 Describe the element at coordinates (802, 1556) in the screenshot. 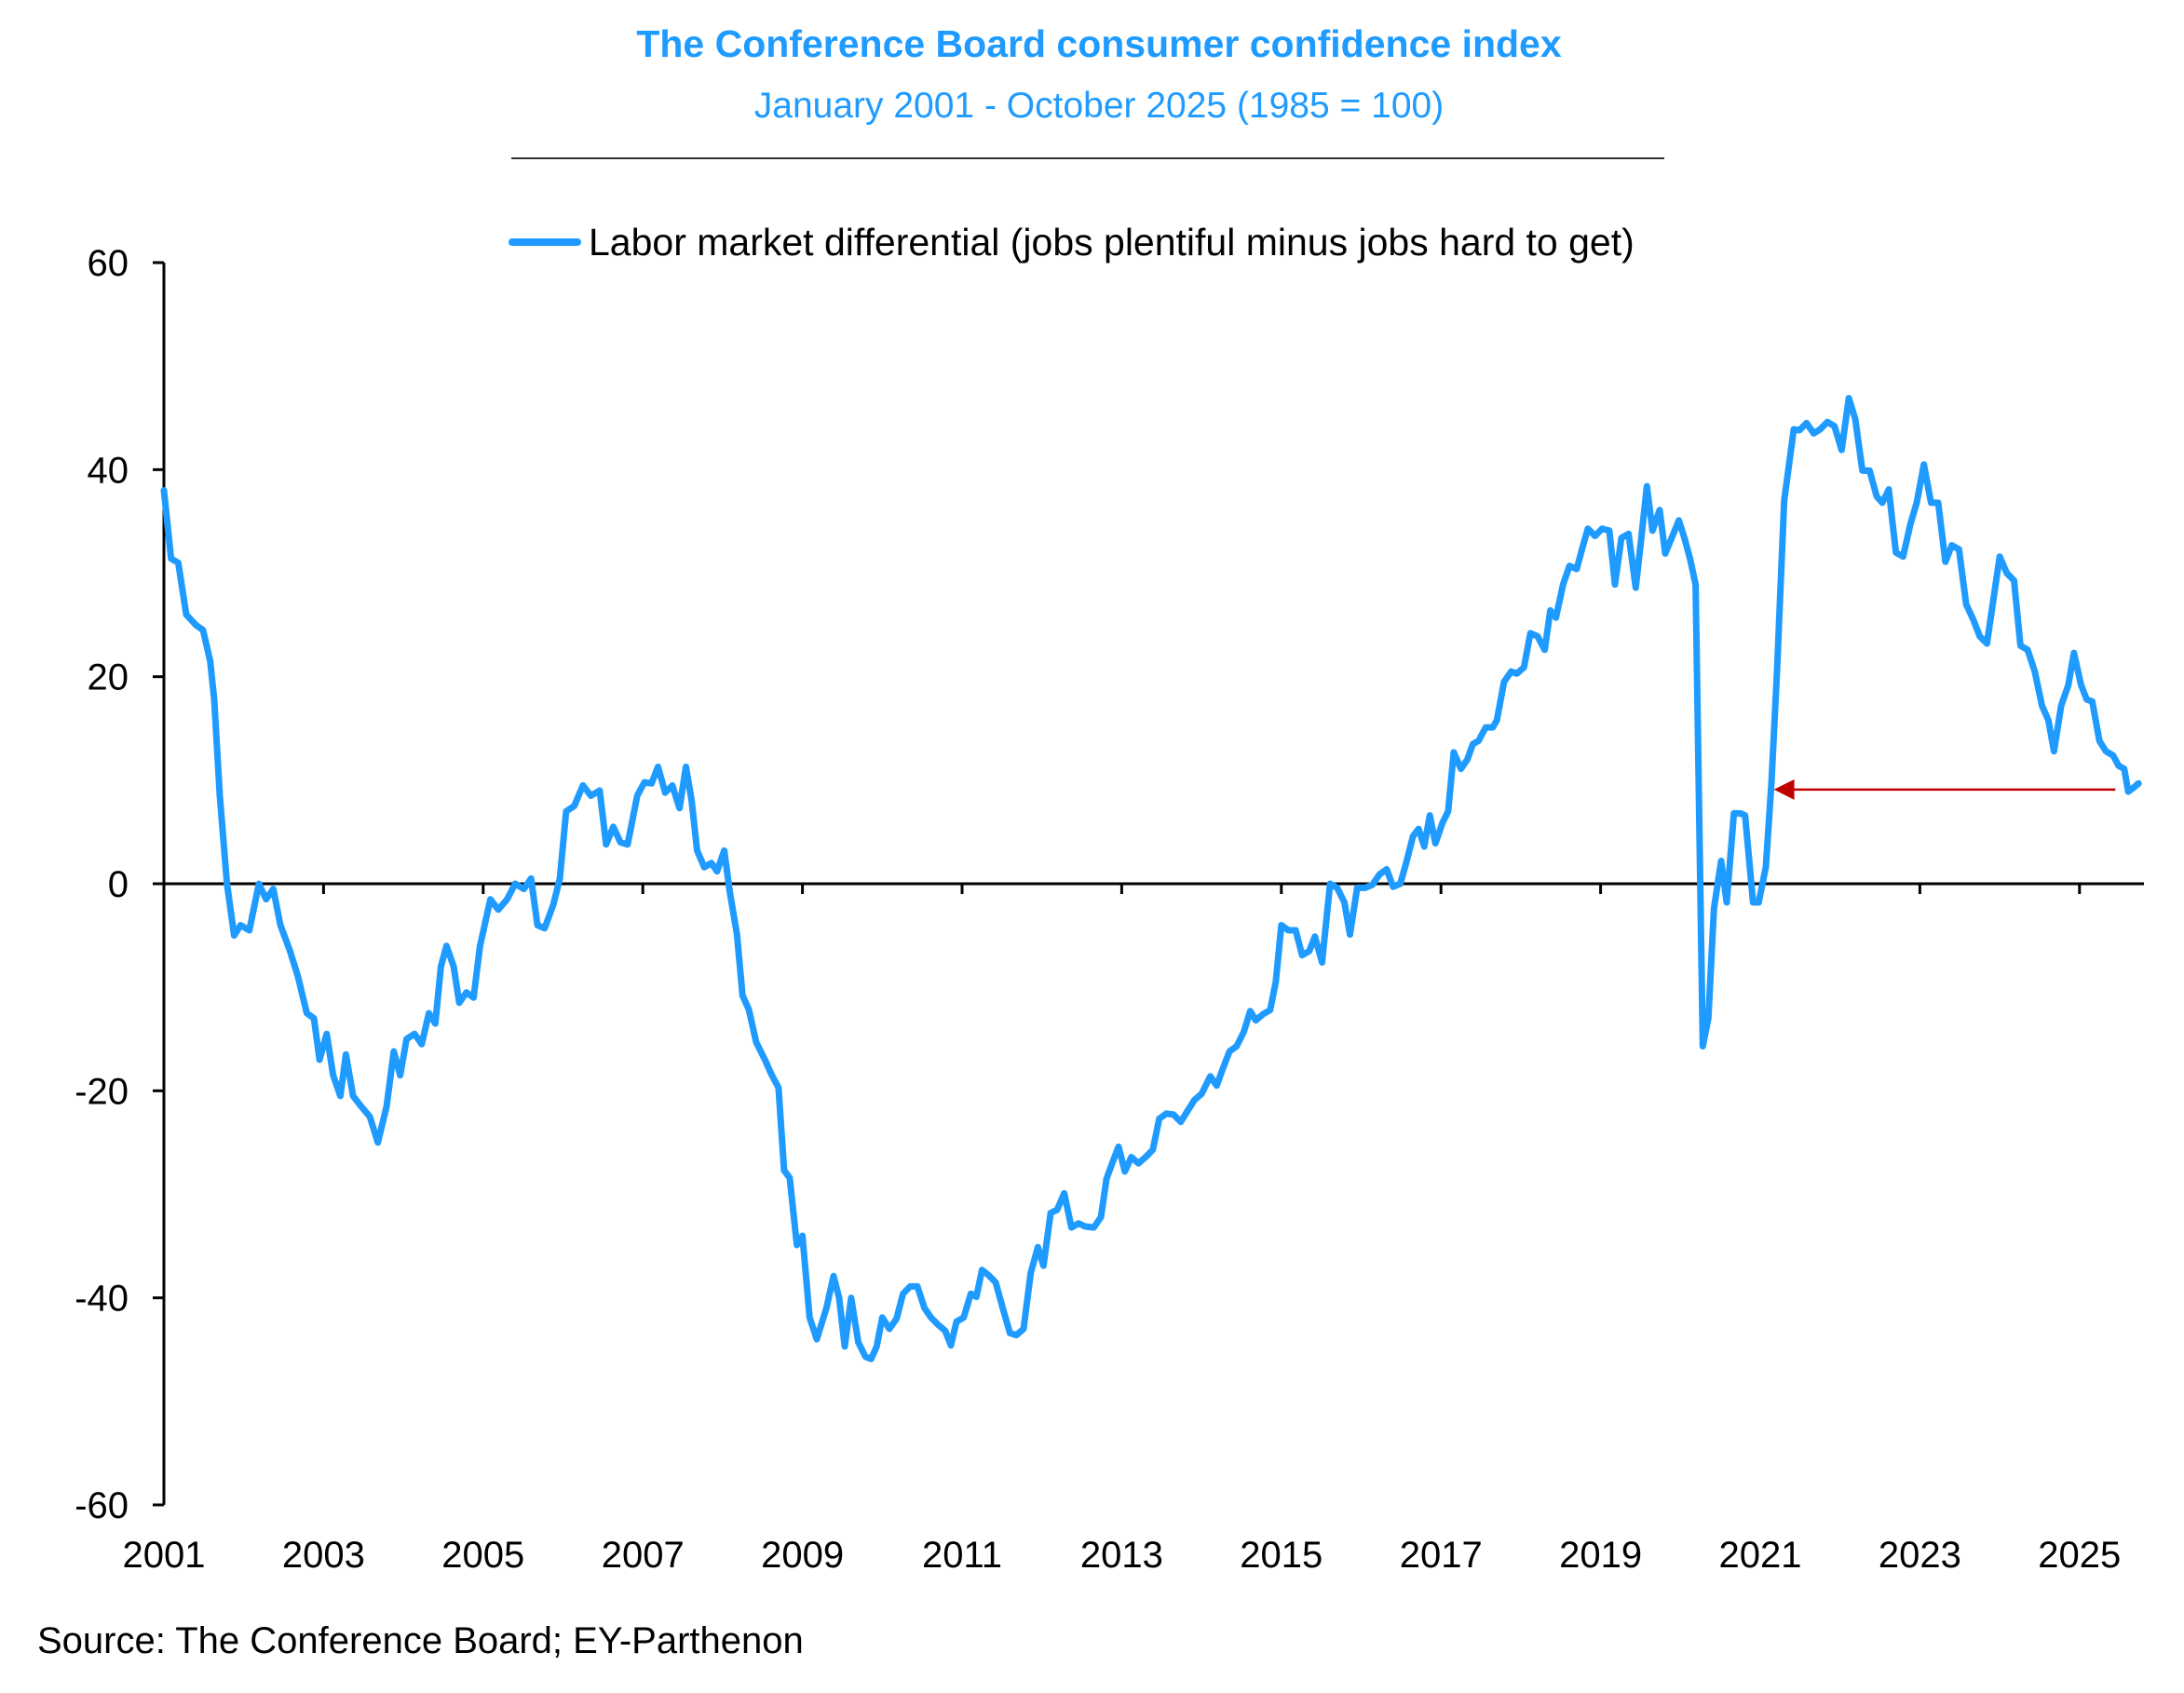

I see `x-tick-label: 2009` at that location.